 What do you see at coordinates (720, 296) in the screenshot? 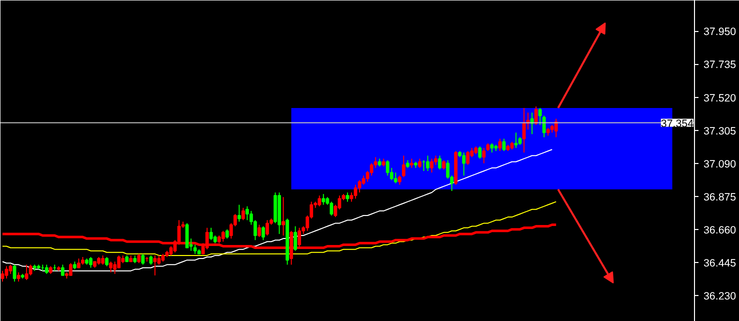
I see `y-tick-label: 36.230` at bounding box center [720, 296].